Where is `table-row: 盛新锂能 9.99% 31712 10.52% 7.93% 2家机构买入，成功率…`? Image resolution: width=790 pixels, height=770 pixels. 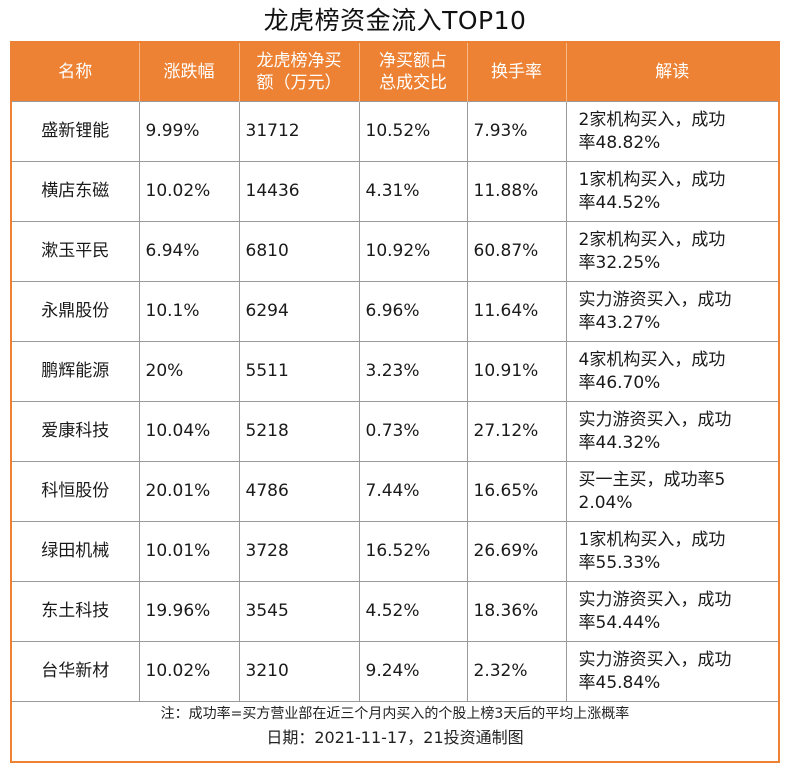
table-row: 盛新锂能 9.99% 31712 10.52% 7.93% 2家机构买入，成功率… is located at coordinates (395, 131).